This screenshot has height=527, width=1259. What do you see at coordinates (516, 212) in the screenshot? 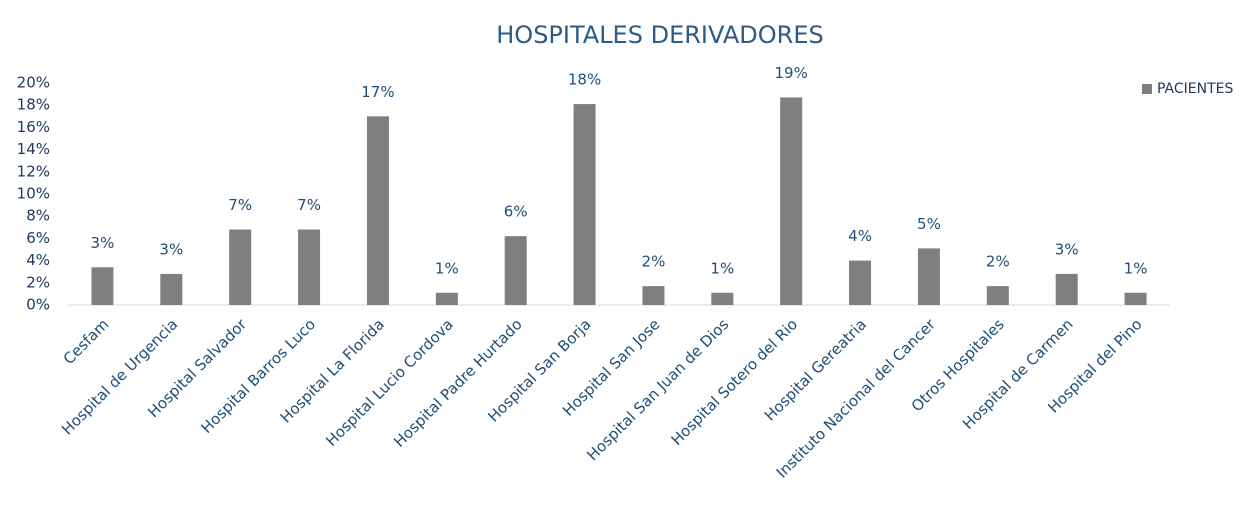
I see `value-label: 6%` at bounding box center [516, 212].